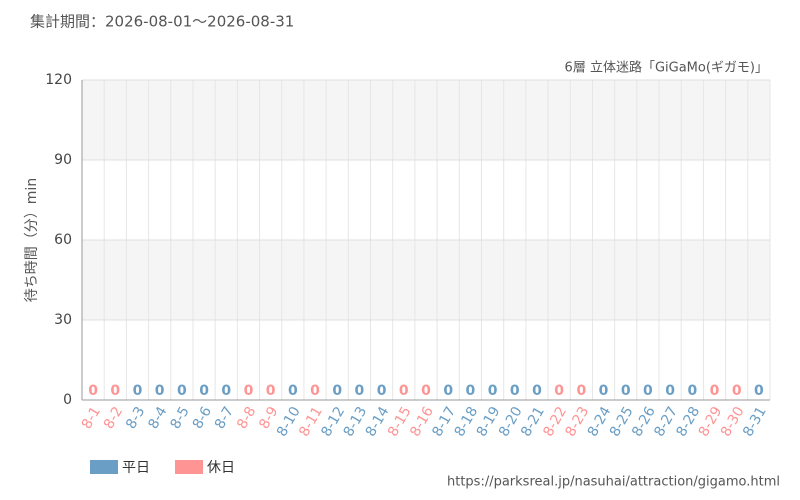  Describe the element at coordinates (63, 240) in the screenshot. I see `y-tick-label: 60` at that location.